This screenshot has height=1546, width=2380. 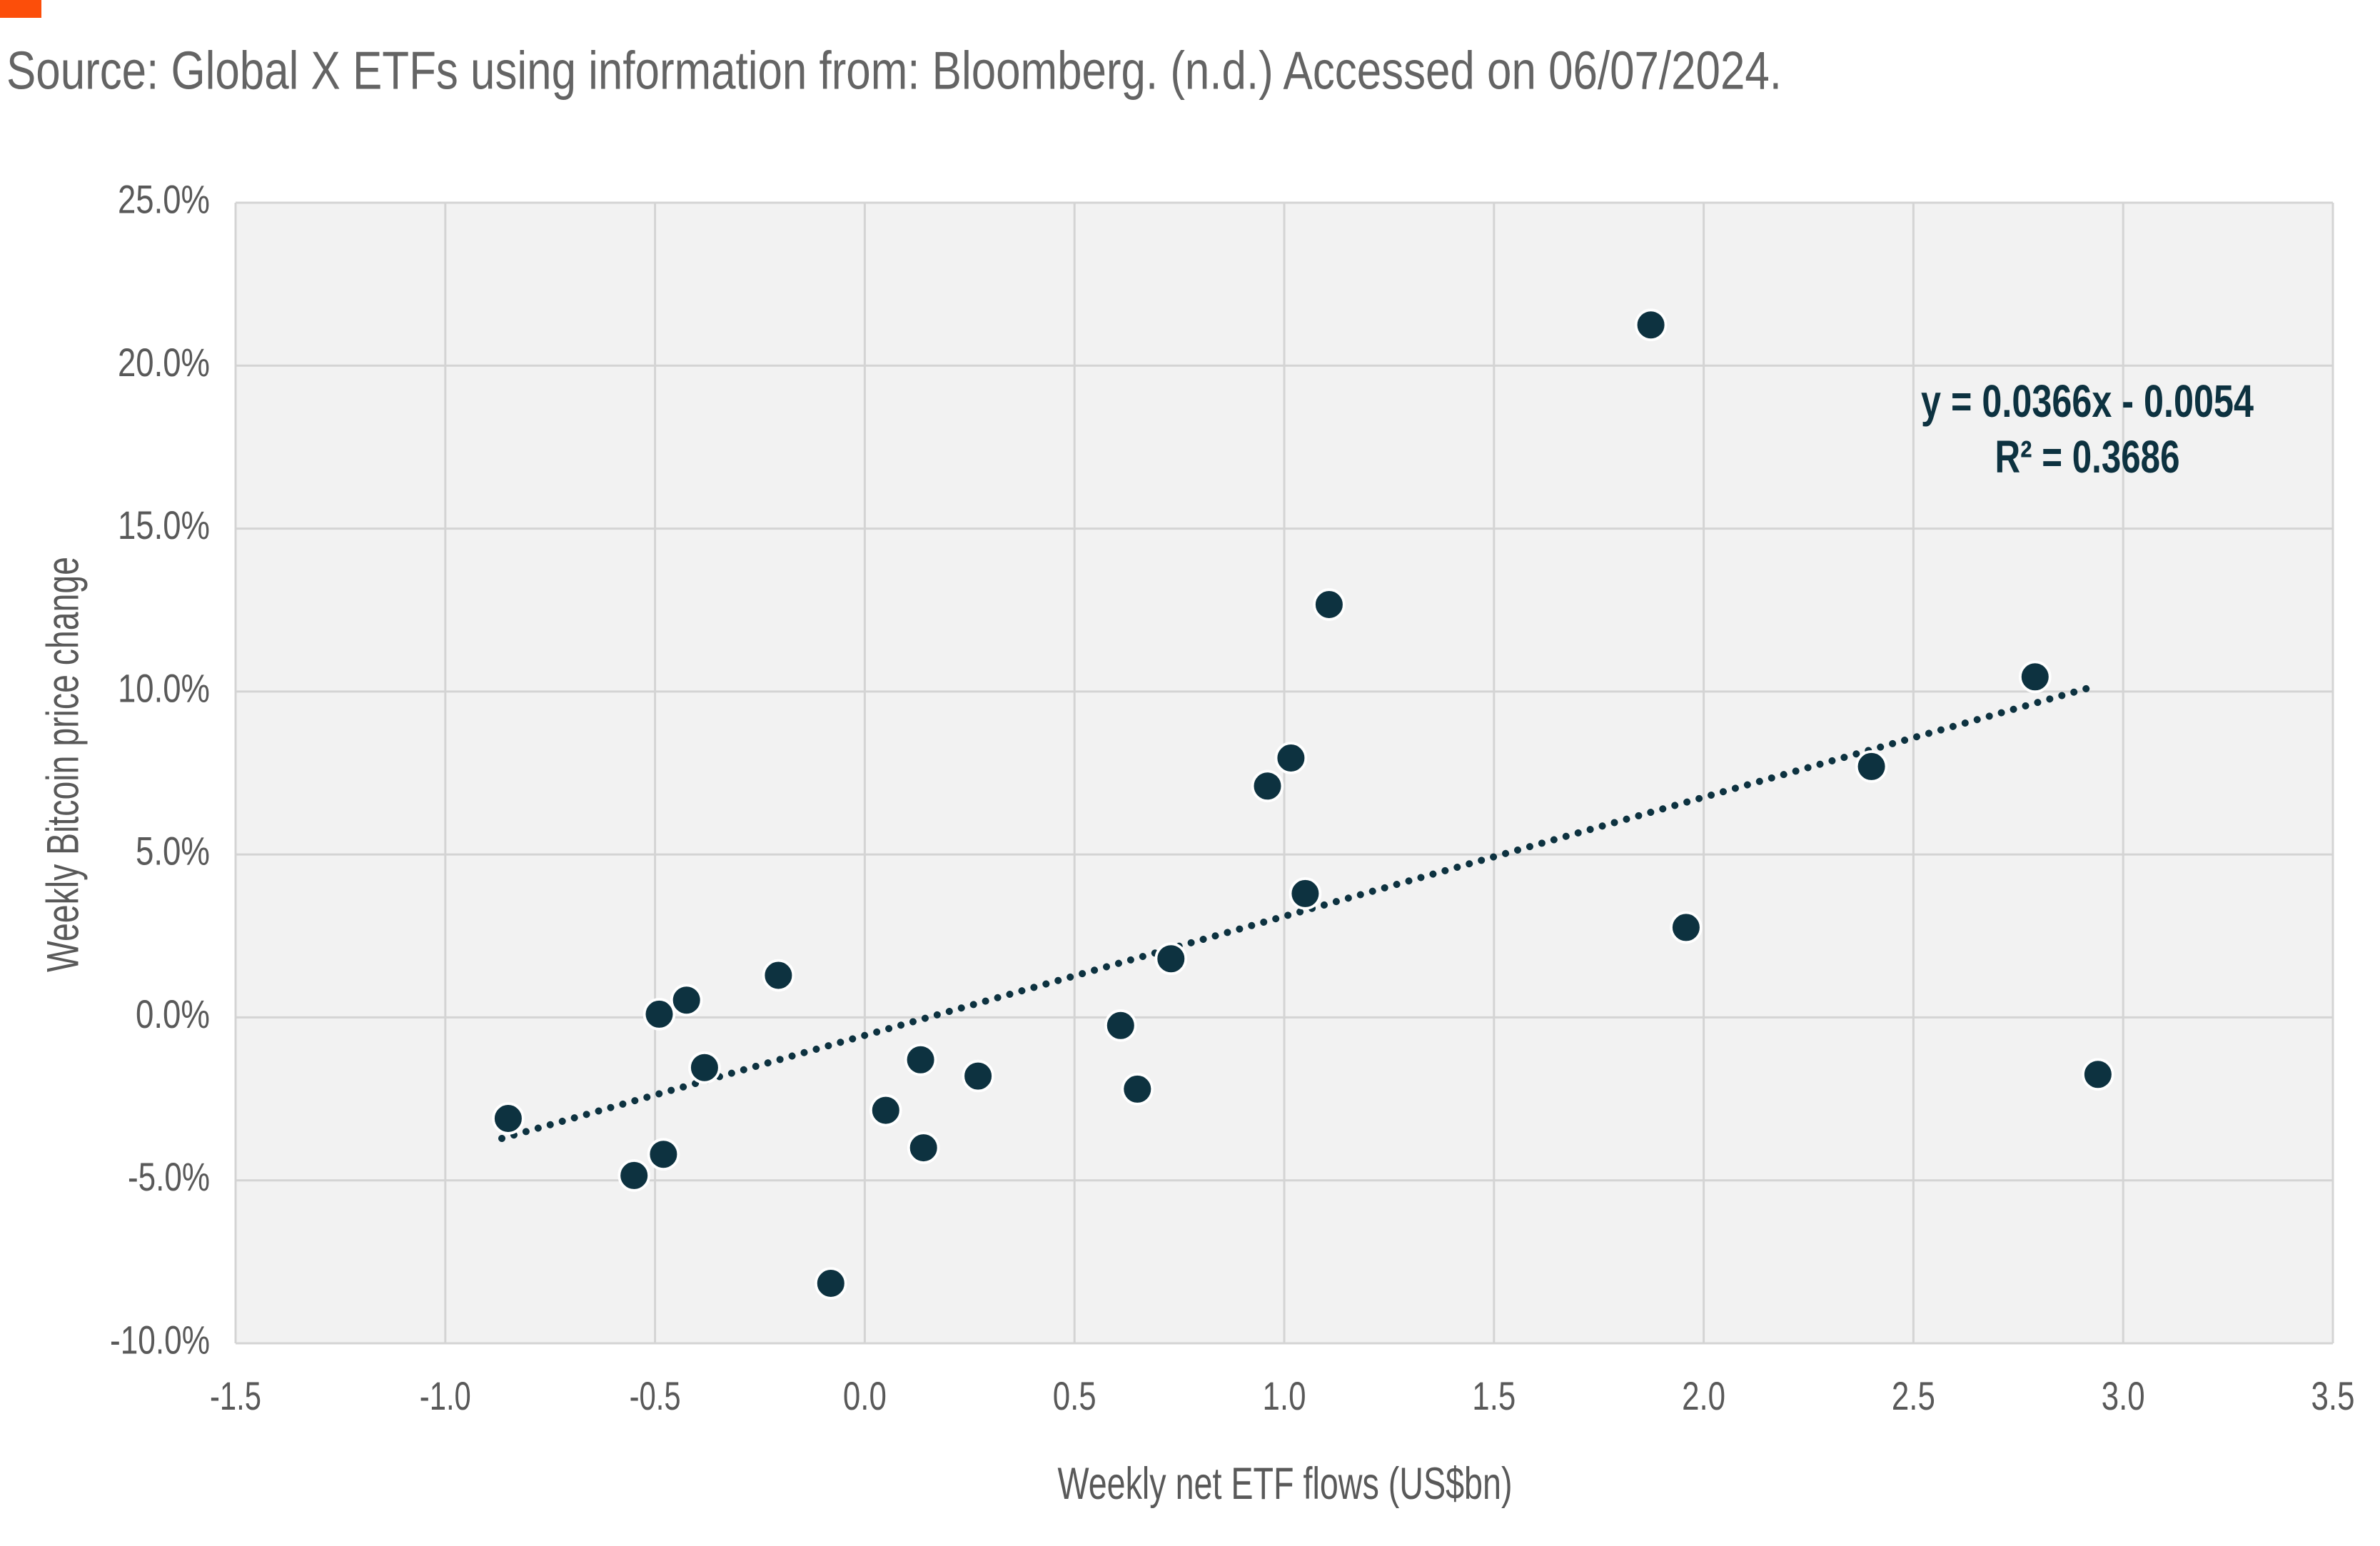 I want to click on svg-text: 0.5, so click(x=1074, y=1395).